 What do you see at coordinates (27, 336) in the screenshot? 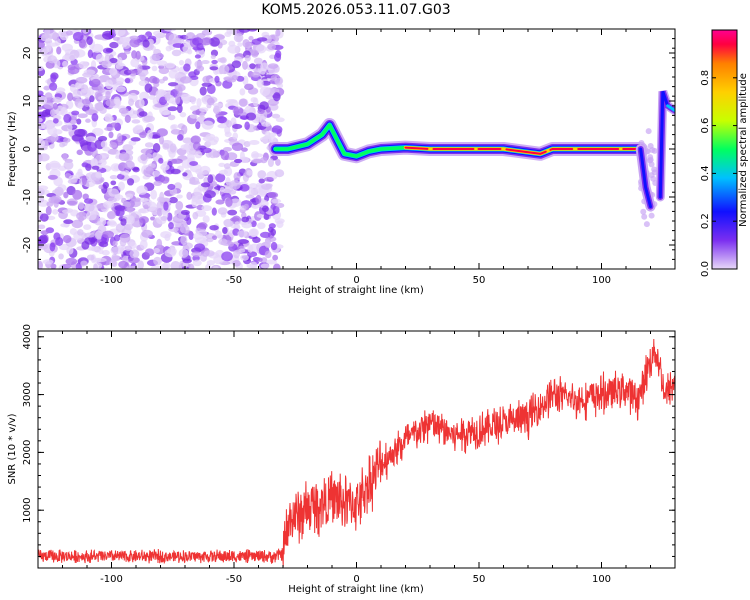
I see `y-tick-label: 4000` at bounding box center [27, 336].